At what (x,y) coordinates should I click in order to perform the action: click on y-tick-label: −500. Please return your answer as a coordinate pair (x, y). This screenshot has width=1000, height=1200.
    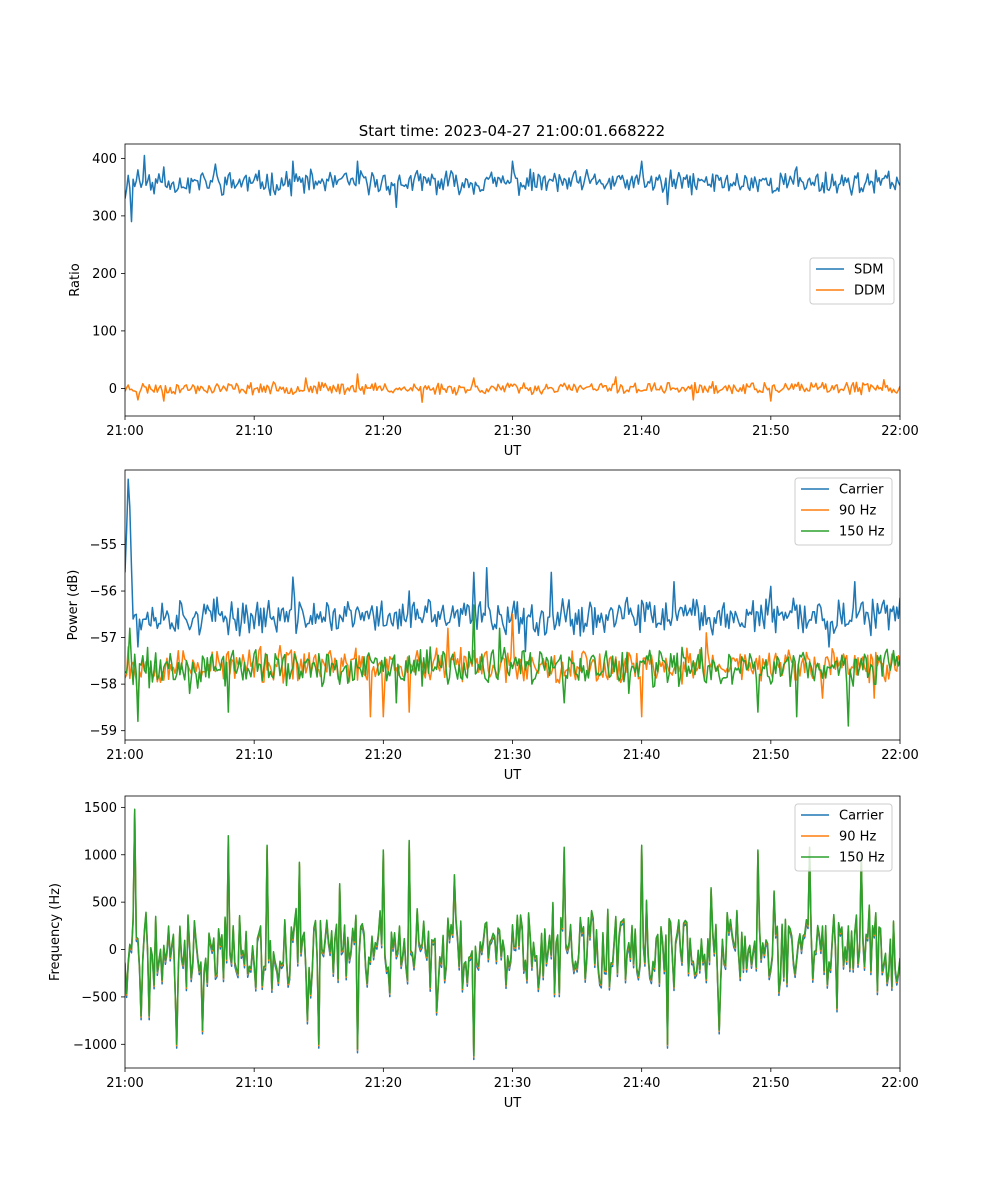
    Looking at the image, I should click on (99, 997).